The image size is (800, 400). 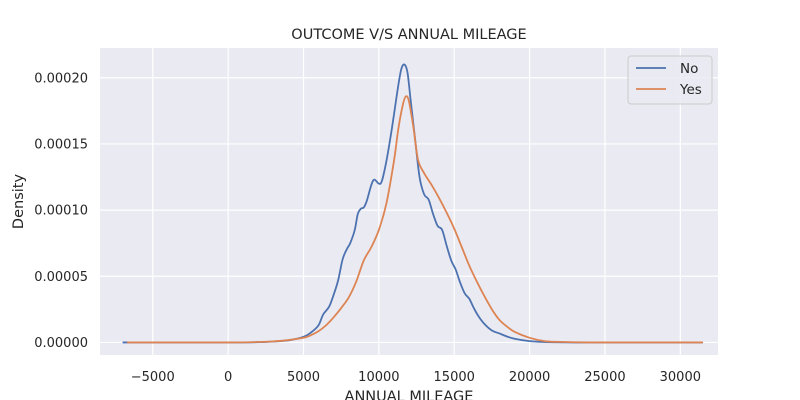 What do you see at coordinates (61, 78) in the screenshot?
I see `y-tick-label: 0.00020` at bounding box center [61, 78].